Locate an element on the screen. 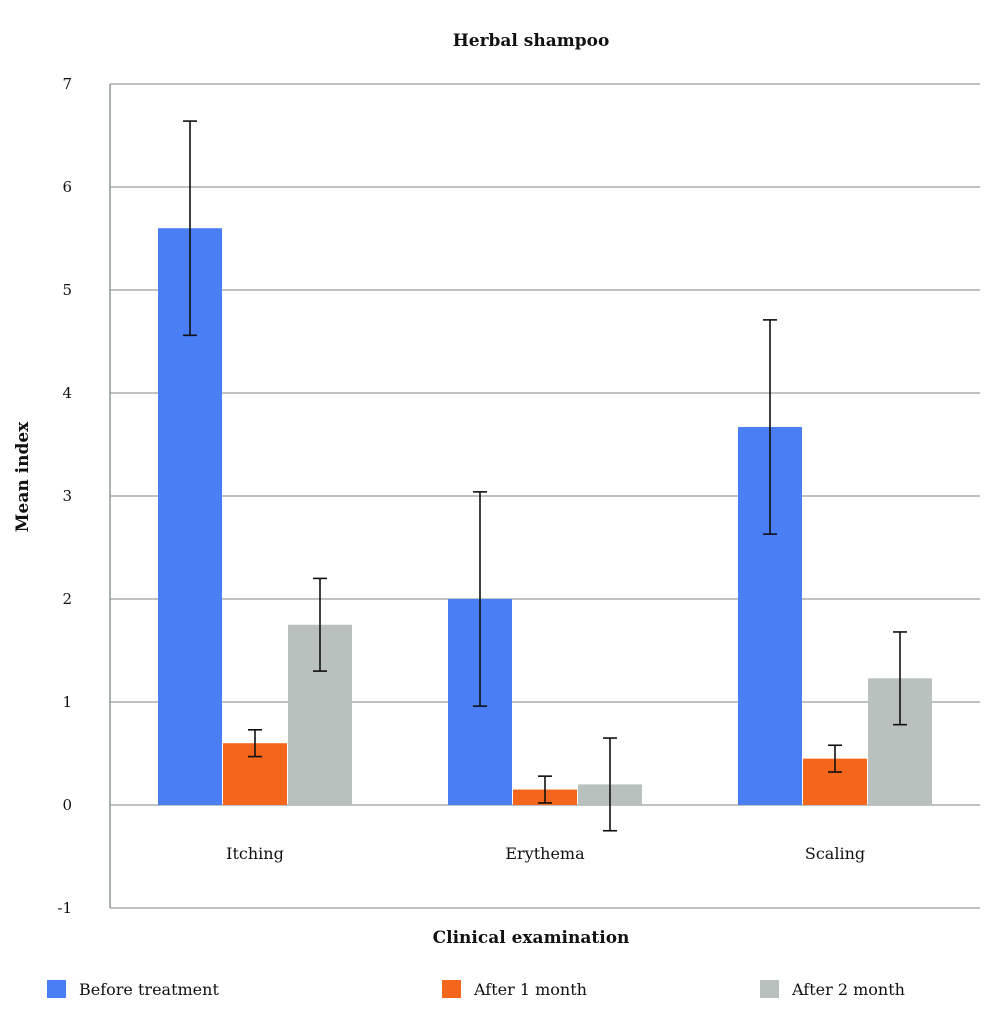 The height and width of the screenshot is (1023, 1000). y-tick-label: 5 is located at coordinates (67, 290).